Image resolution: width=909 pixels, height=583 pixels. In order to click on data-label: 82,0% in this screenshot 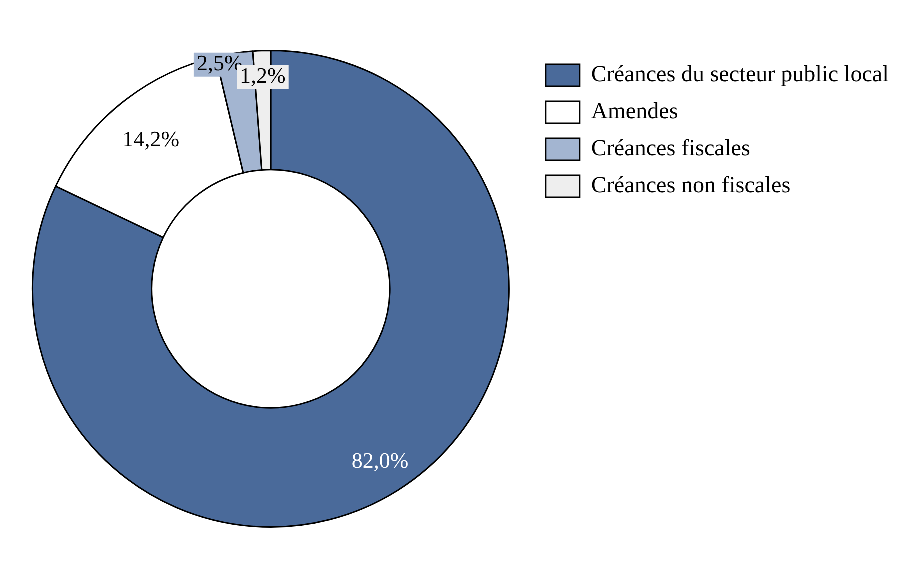, I will do `click(380, 461)`.